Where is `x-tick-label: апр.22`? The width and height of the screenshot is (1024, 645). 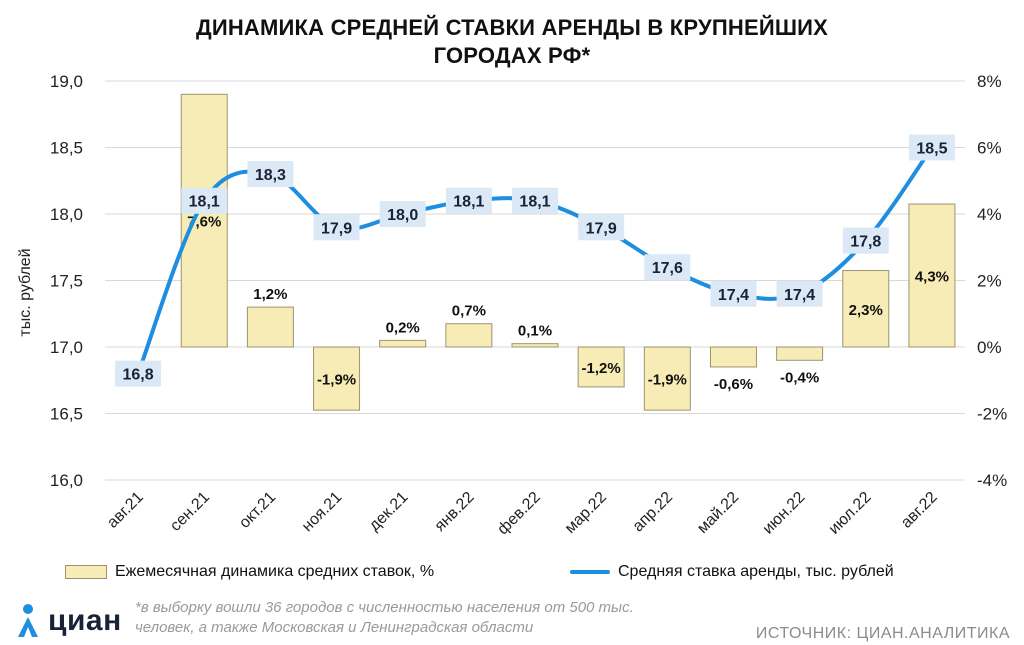 x-tick-label: апр.22 is located at coordinates (653, 512).